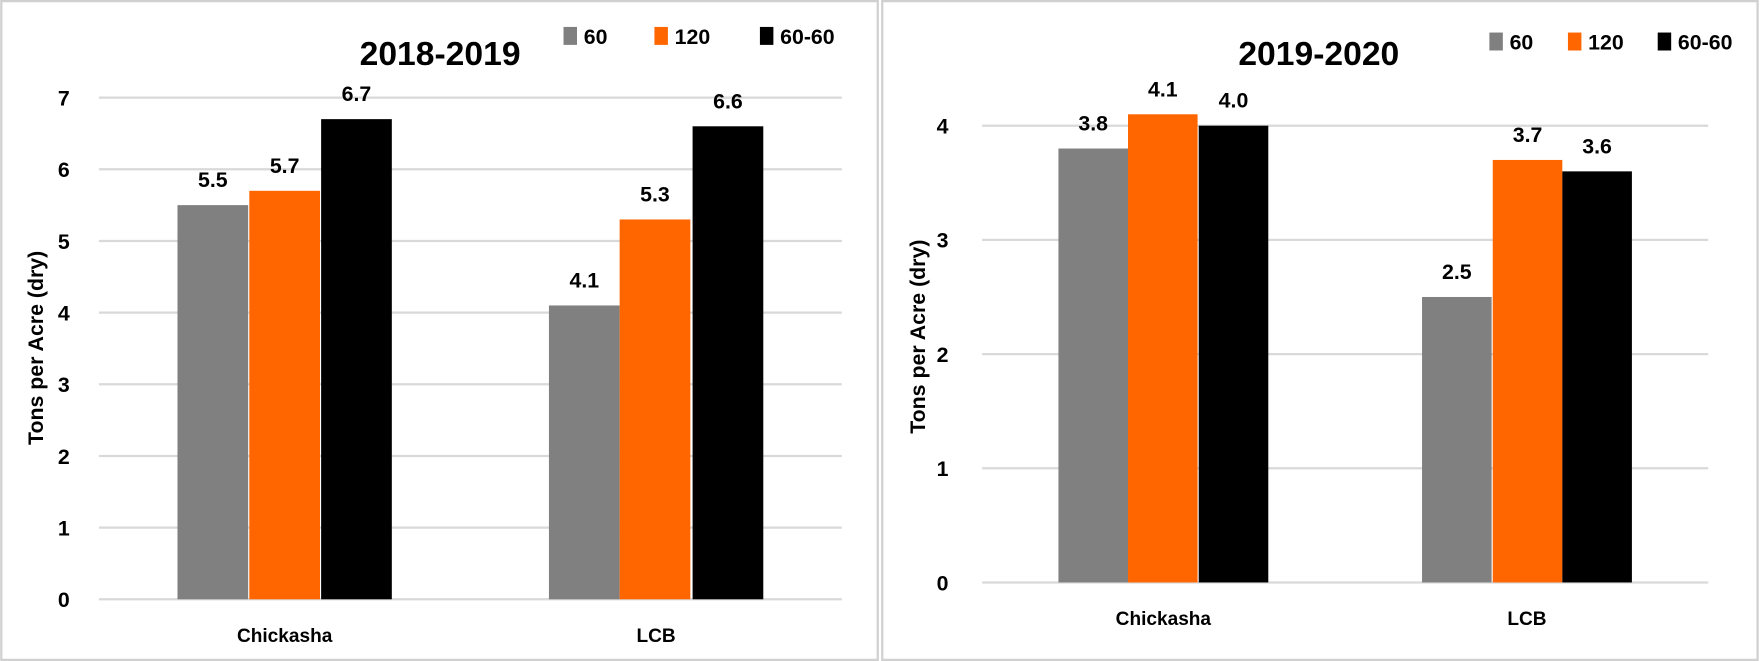 The width and height of the screenshot is (1760, 661). I want to click on data-label: 5.3, so click(655, 195).